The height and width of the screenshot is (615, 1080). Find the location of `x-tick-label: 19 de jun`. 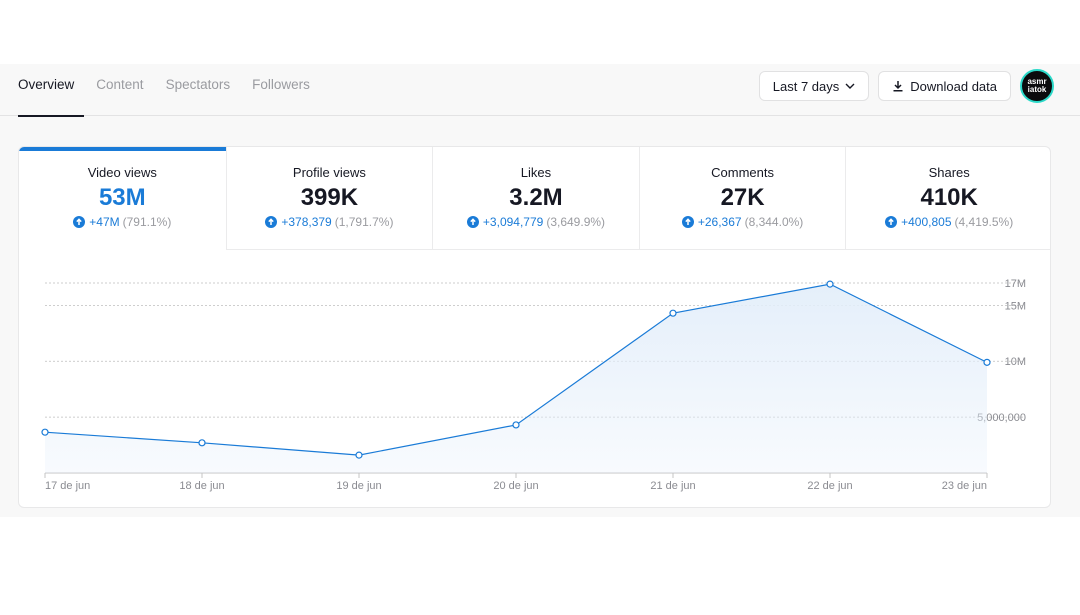

x-tick-label: 19 de jun is located at coordinates (358, 486).